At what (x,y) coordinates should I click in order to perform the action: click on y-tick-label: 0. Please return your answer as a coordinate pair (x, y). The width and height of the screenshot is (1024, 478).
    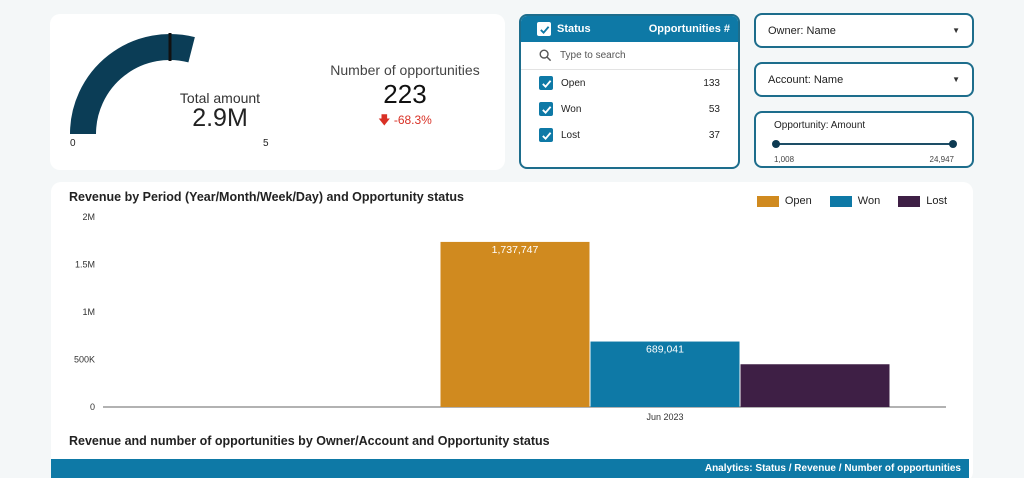
    Looking at the image, I should click on (92, 407).